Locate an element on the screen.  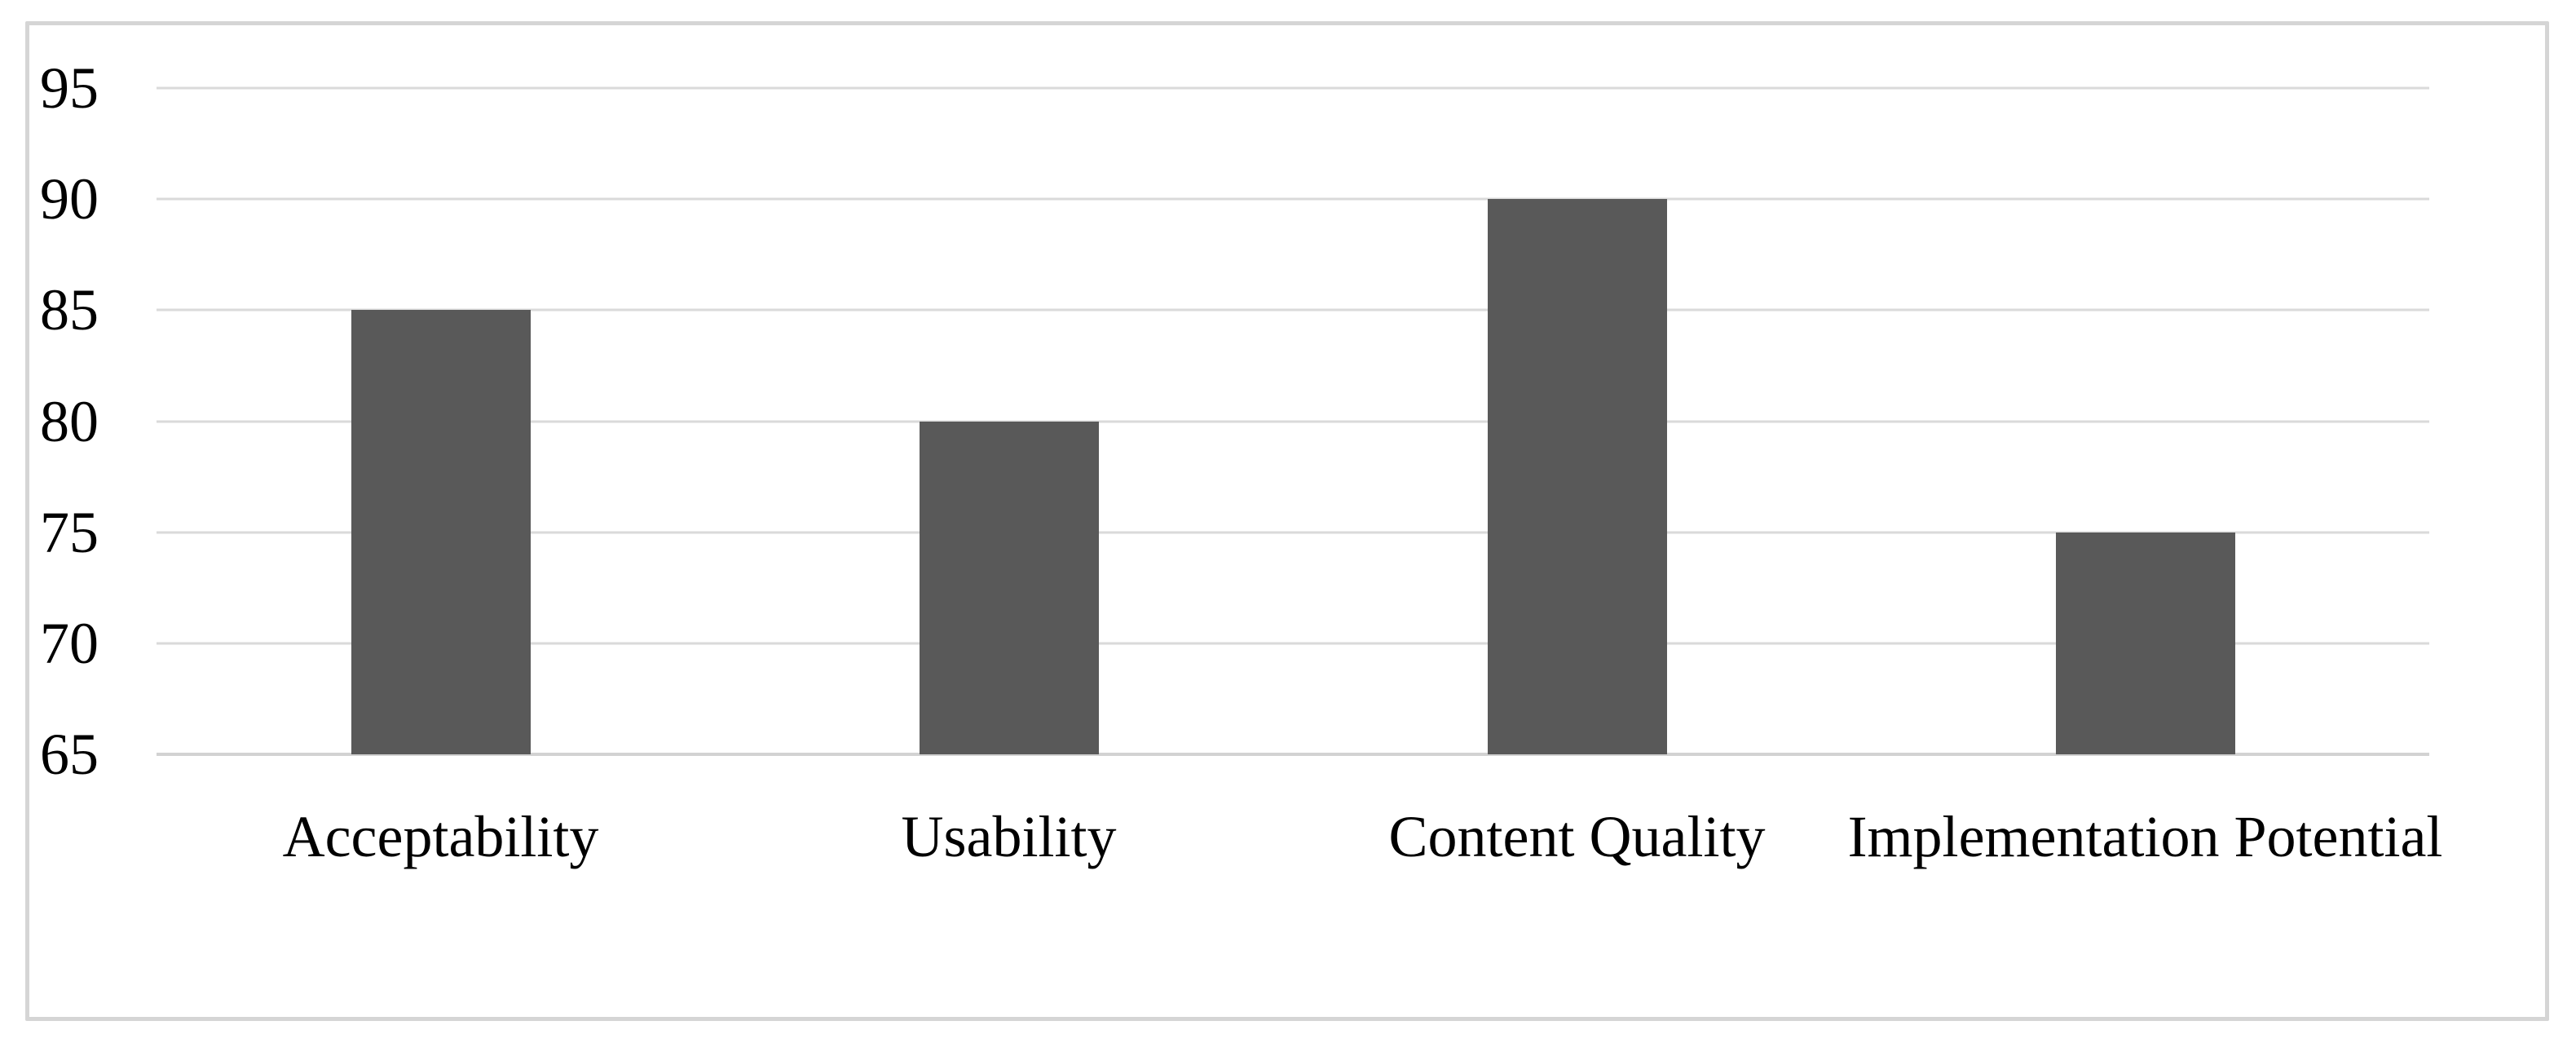
y-tick-label-75: 75 is located at coordinates (69, 532).